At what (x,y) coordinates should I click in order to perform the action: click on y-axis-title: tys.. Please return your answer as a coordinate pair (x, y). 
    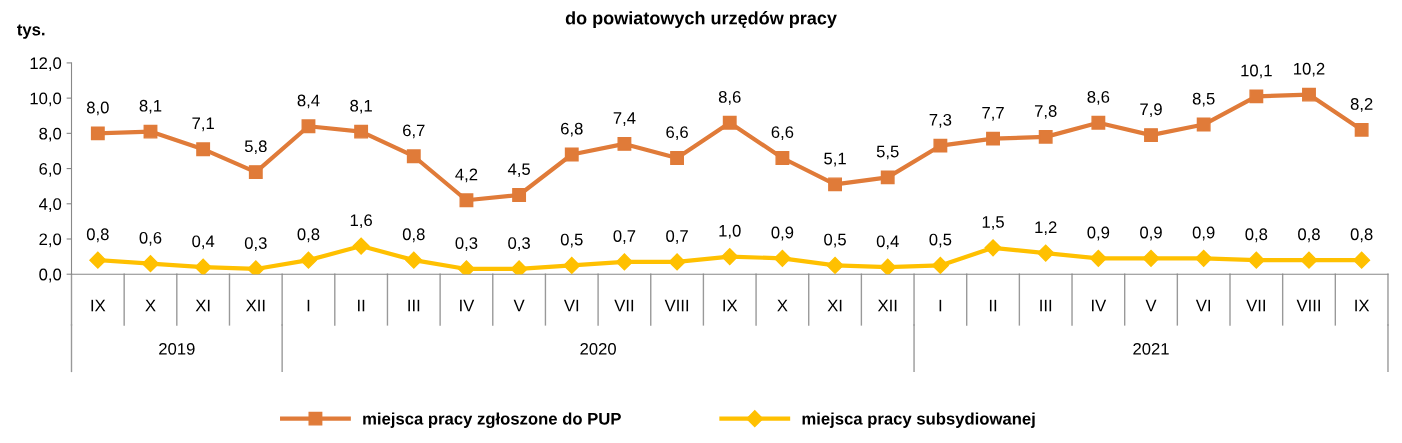
    Looking at the image, I should click on (31, 31).